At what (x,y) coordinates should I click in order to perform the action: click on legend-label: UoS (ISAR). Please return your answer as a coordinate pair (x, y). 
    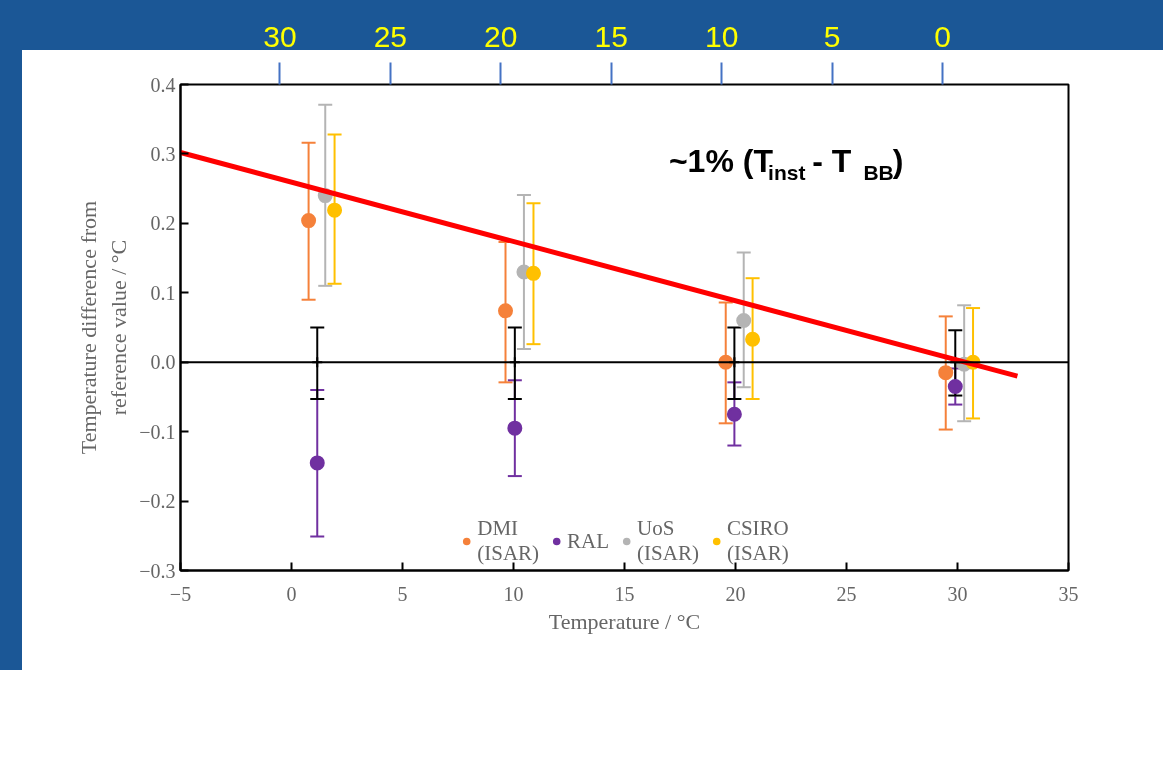
    Looking at the image, I should click on (668, 541).